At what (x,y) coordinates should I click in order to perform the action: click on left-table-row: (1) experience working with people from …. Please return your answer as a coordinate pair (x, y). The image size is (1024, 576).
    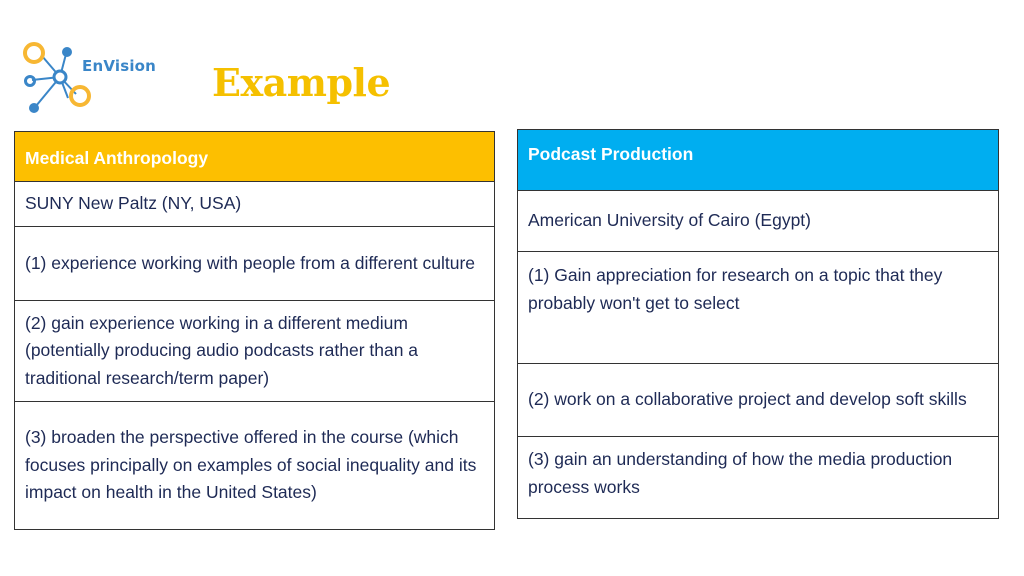
    Looking at the image, I should click on (254, 263).